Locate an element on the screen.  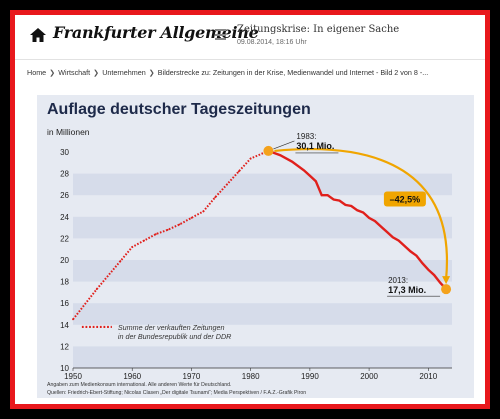
x-tick-label: 1980 is located at coordinates (251, 376).